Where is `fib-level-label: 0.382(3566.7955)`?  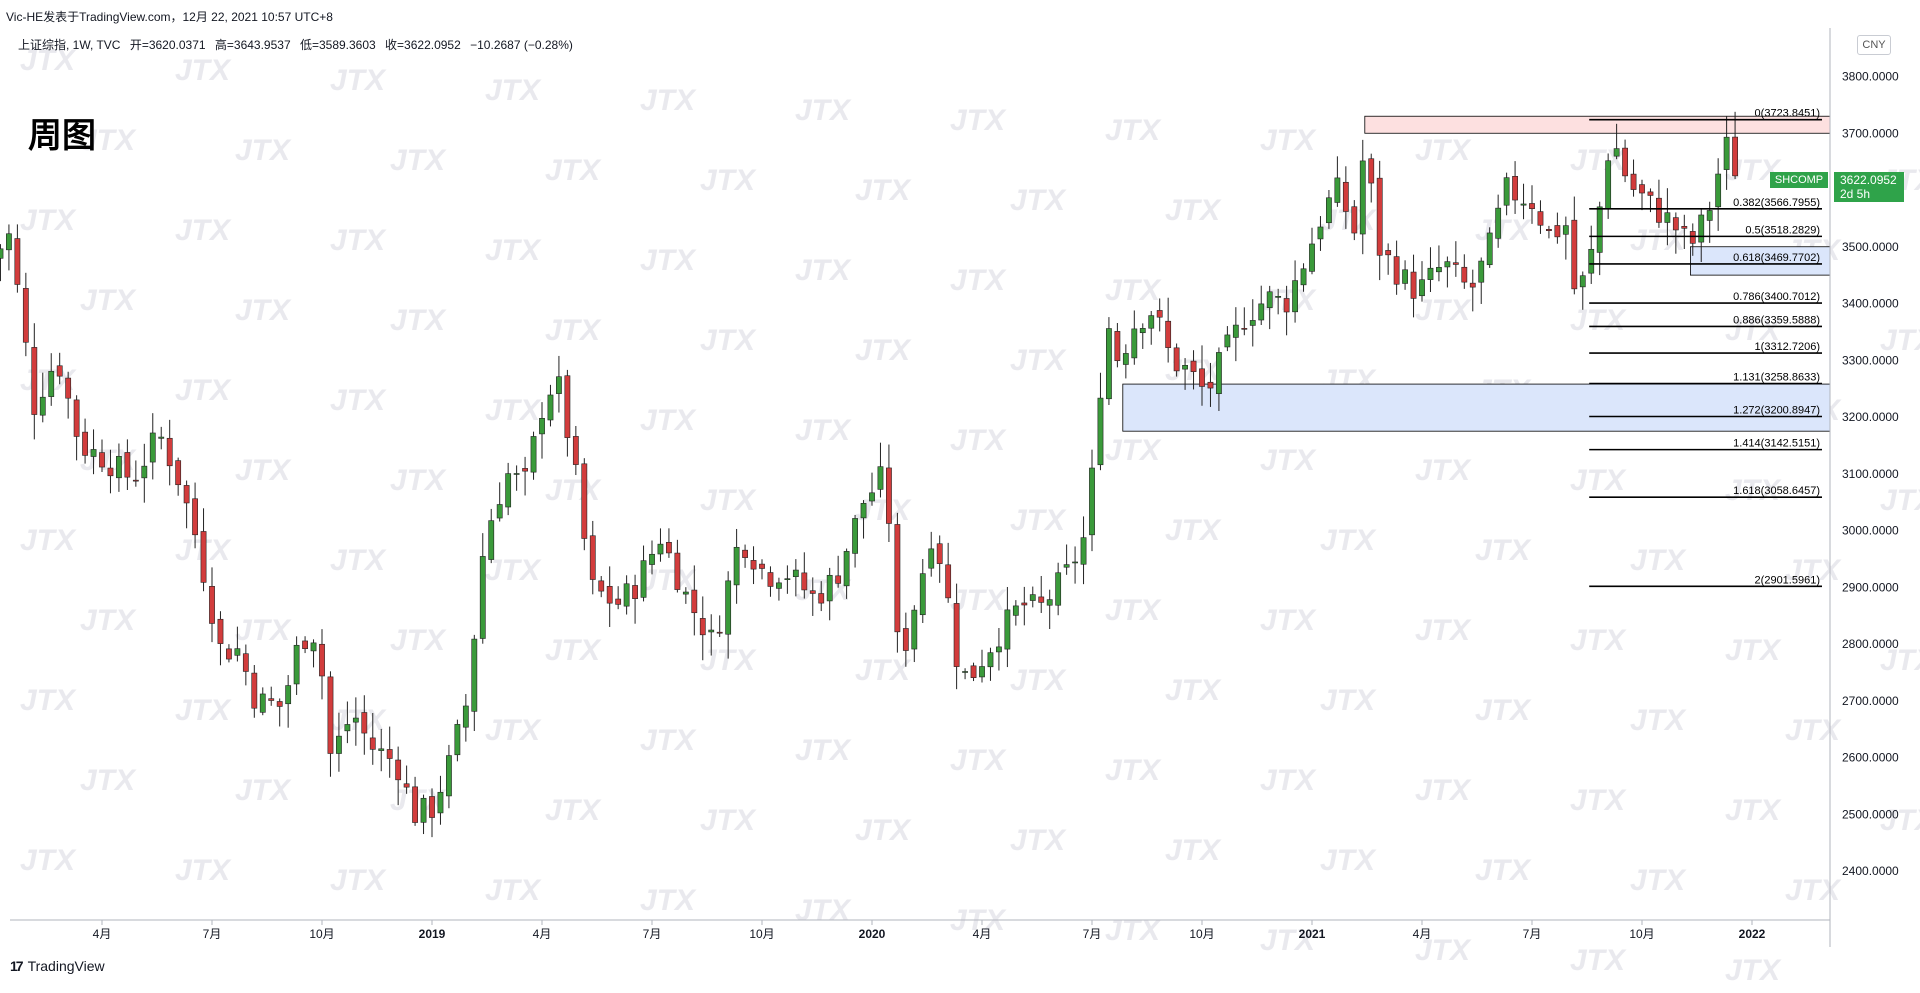 fib-level-label: 0.382(3566.7955) is located at coordinates (1776, 203).